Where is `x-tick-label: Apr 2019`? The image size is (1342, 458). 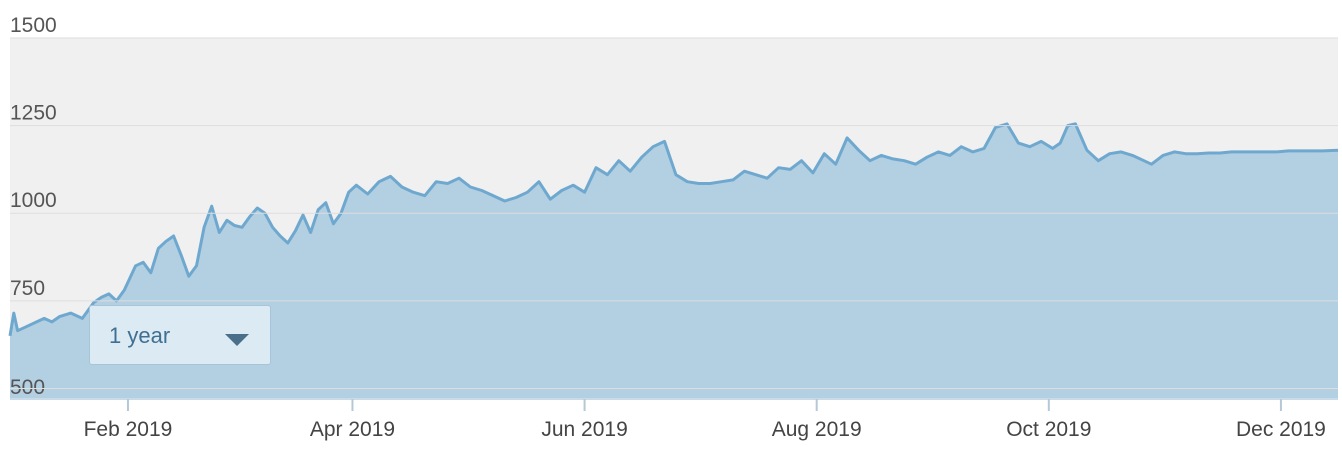
x-tick-label: Apr 2019 is located at coordinates (352, 429).